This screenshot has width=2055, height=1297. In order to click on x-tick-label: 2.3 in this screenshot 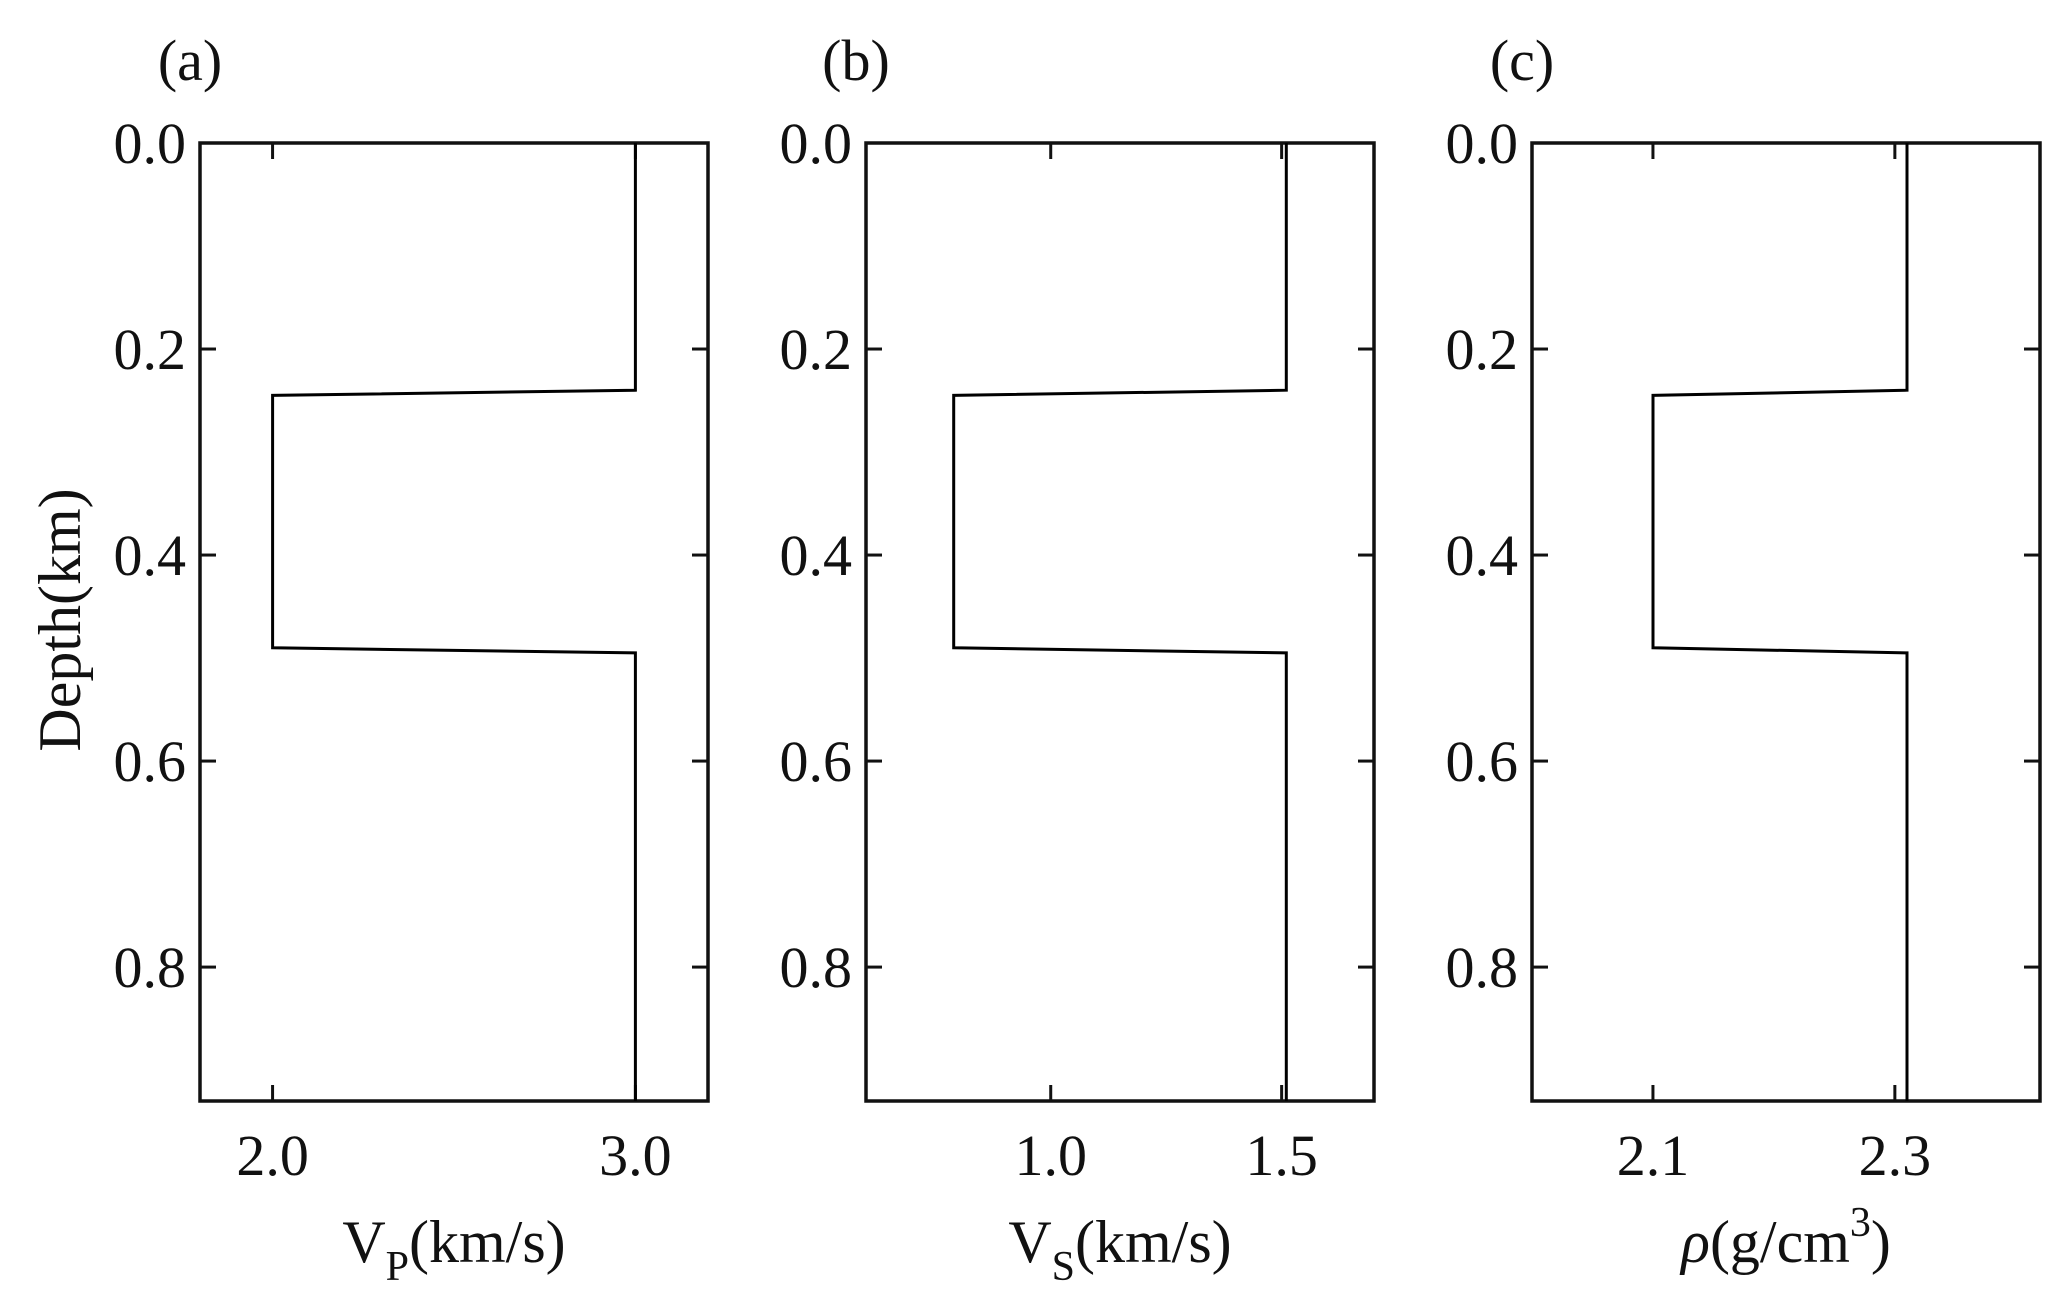, I will do `click(1895, 1155)`.